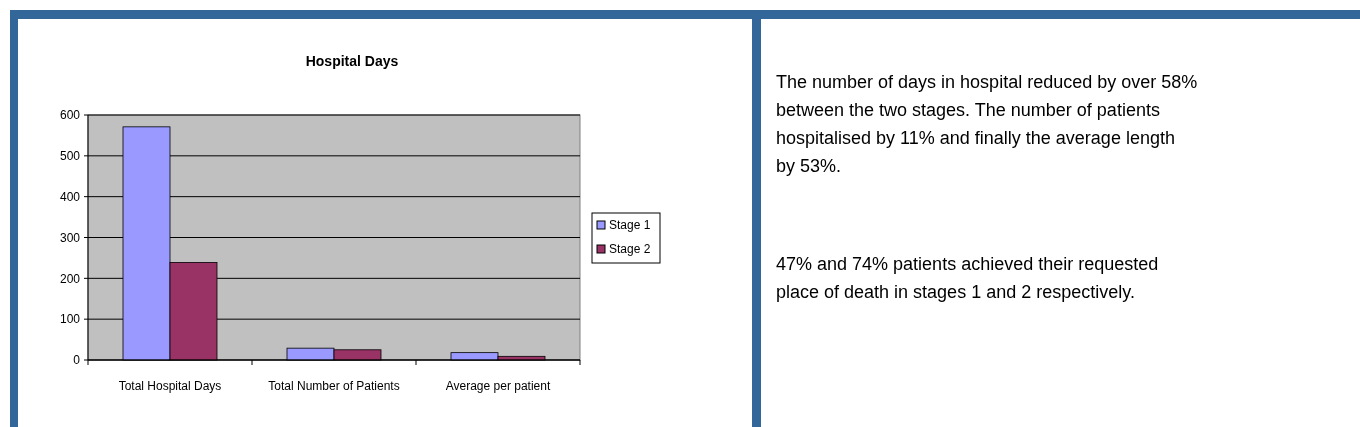 This screenshot has width=1360, height=427. Describe the element at coordinates (498, 386) in the screenshot. I see `x-tick-label: Average per patient` at that location.